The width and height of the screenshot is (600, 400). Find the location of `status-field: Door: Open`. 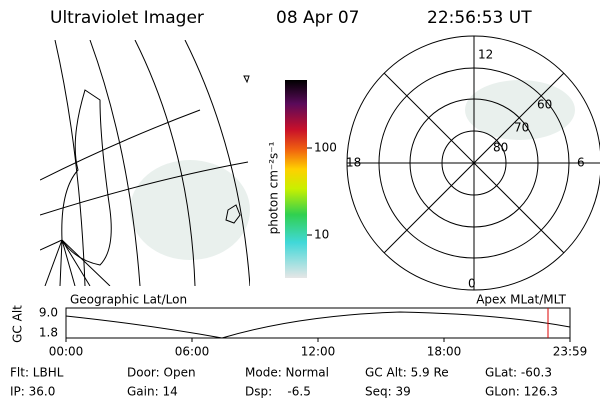

status-field: Door: Open is located at coordinates (161, 373).